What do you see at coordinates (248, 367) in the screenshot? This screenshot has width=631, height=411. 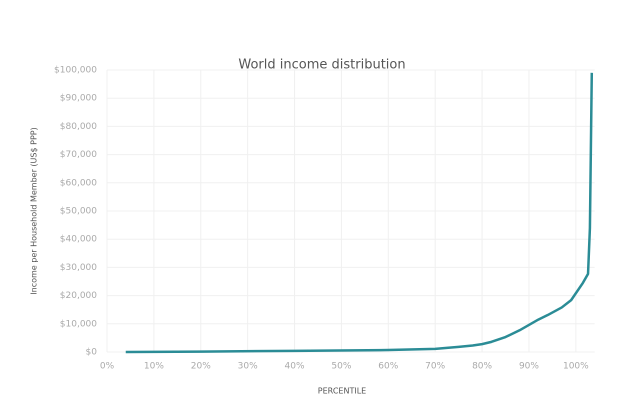 I see `x-tick-label: 30%` at bounding box center [248, 367].